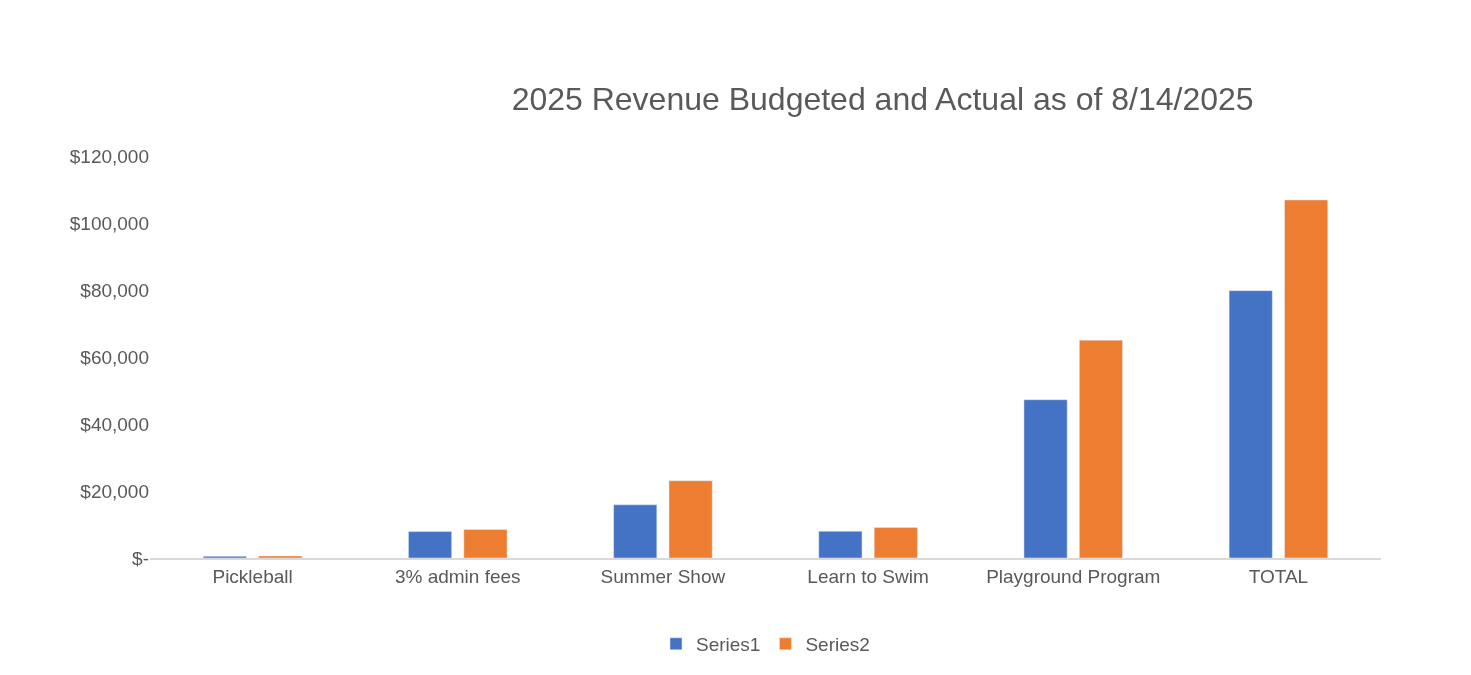  Describe the element at coordinates (252, 576) in the screenshot. I see `x-tick-label: Pickleball` at that location.